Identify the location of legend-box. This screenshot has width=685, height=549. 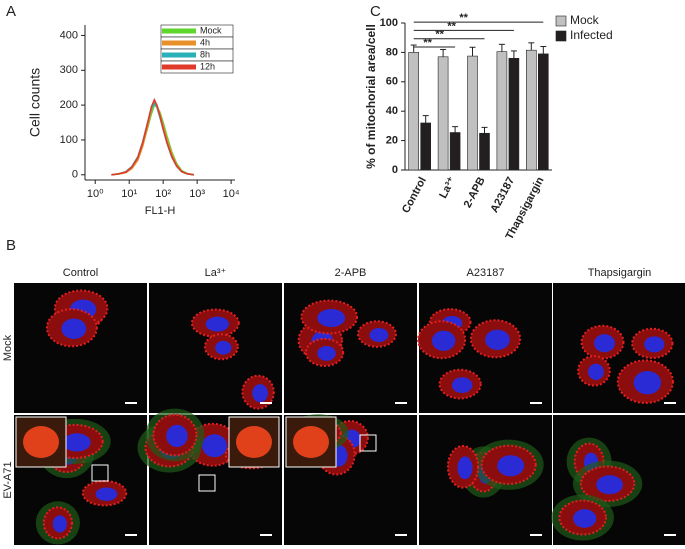
(197, 67).